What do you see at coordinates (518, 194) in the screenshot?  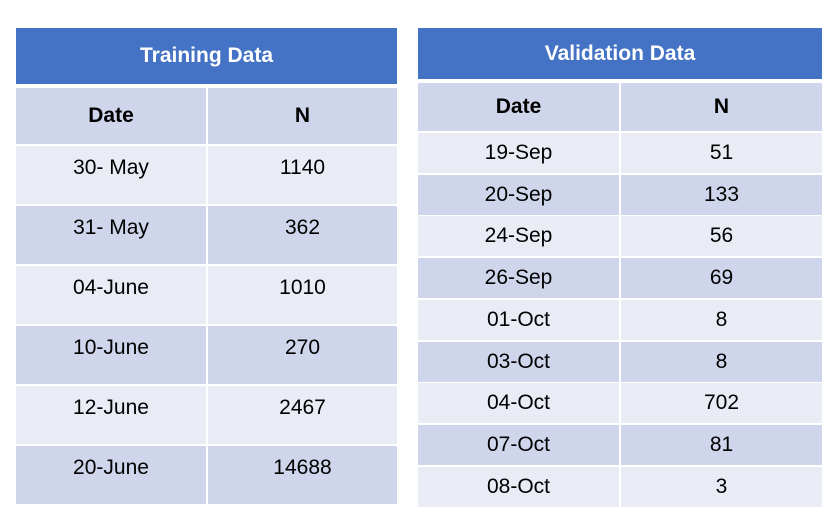 I see `validation-date-cell: 20-Sep` at bounding box center [518, 194].